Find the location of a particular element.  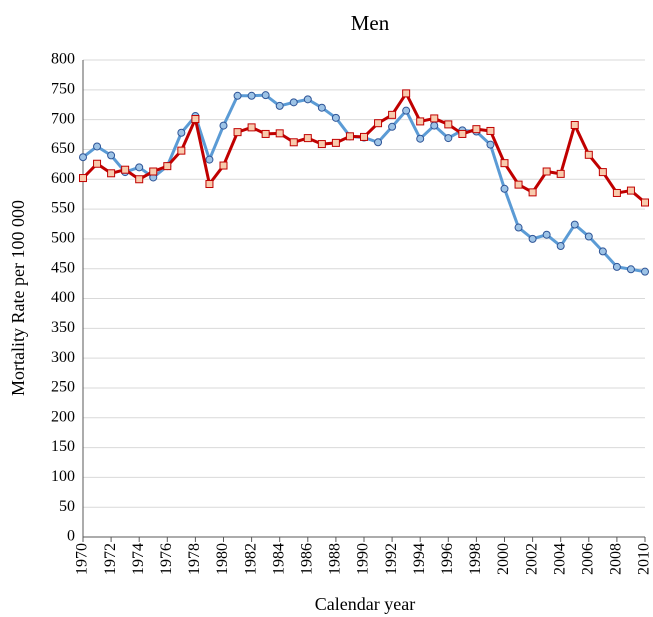

y-tick-label: 200 is located at coordinates (63, 416).